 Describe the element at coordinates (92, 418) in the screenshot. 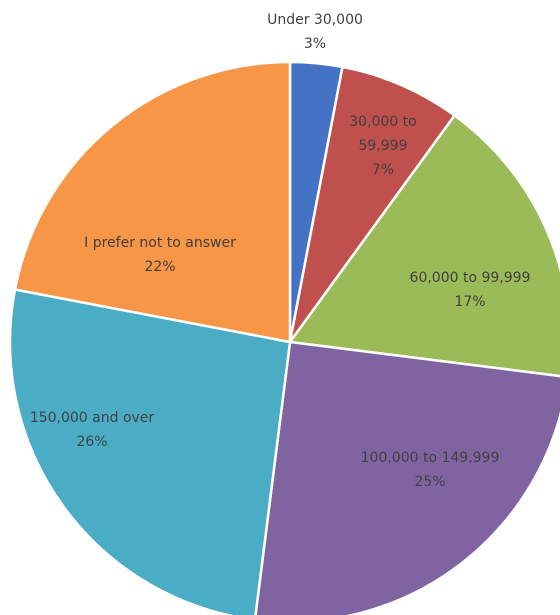

I see `category-label: 150,000 and over` at that location.